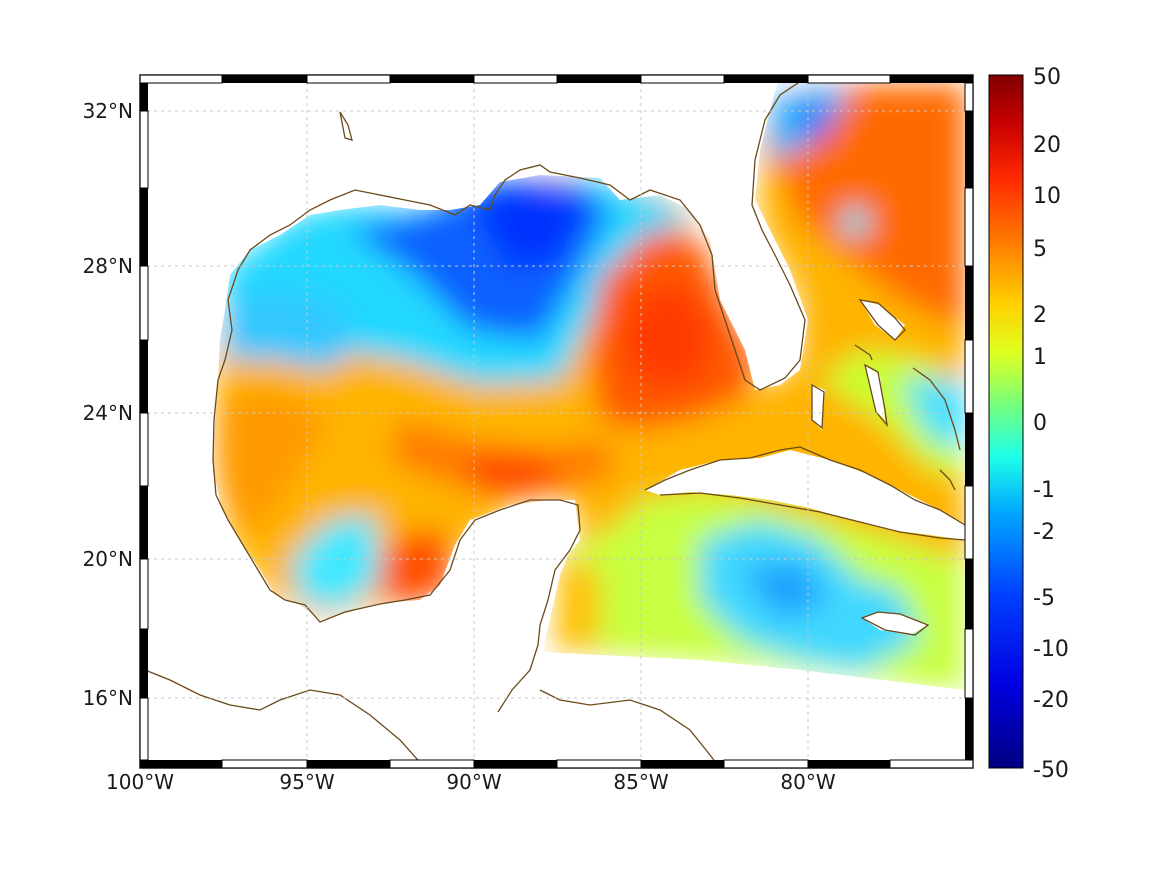 This screenshot has width=1167, height=875. What do you see at coordinates (1047, 196) in the screenshot?
I see `colorbar-label: 10` at bounding box center [1047, 196].